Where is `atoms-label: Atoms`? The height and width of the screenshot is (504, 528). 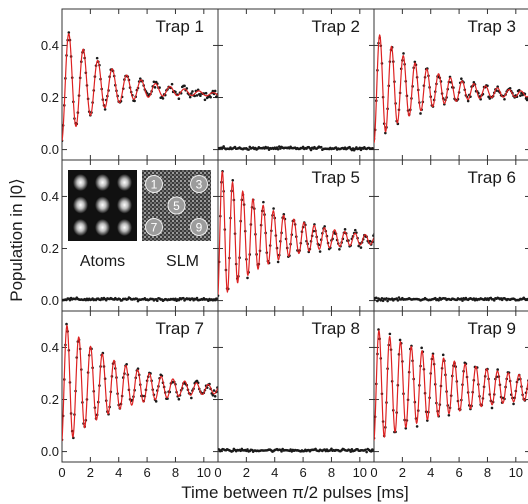
atoms-label: Atoms is located at coordinates (102, 261).